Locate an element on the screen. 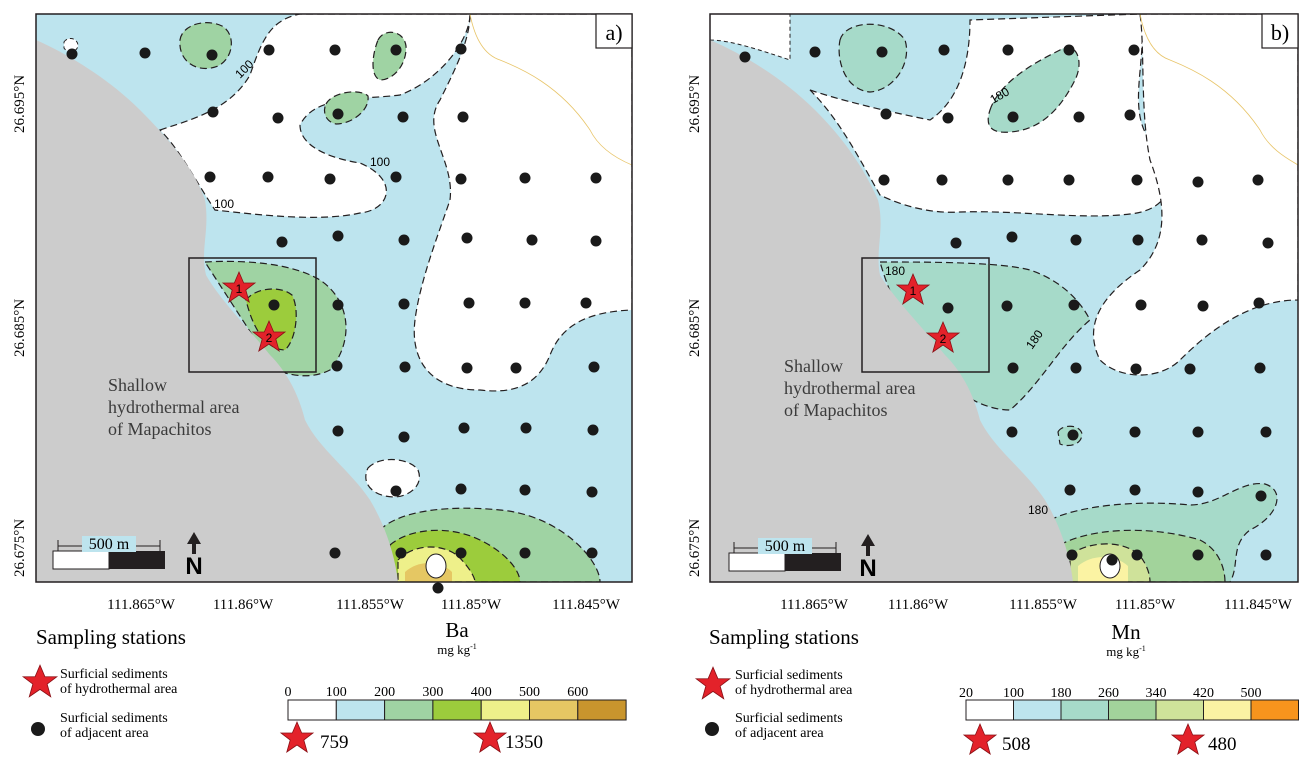 This screenshot has height=761, width=1305. y-tick: 26.675°N is located at coordinates (695, 548).